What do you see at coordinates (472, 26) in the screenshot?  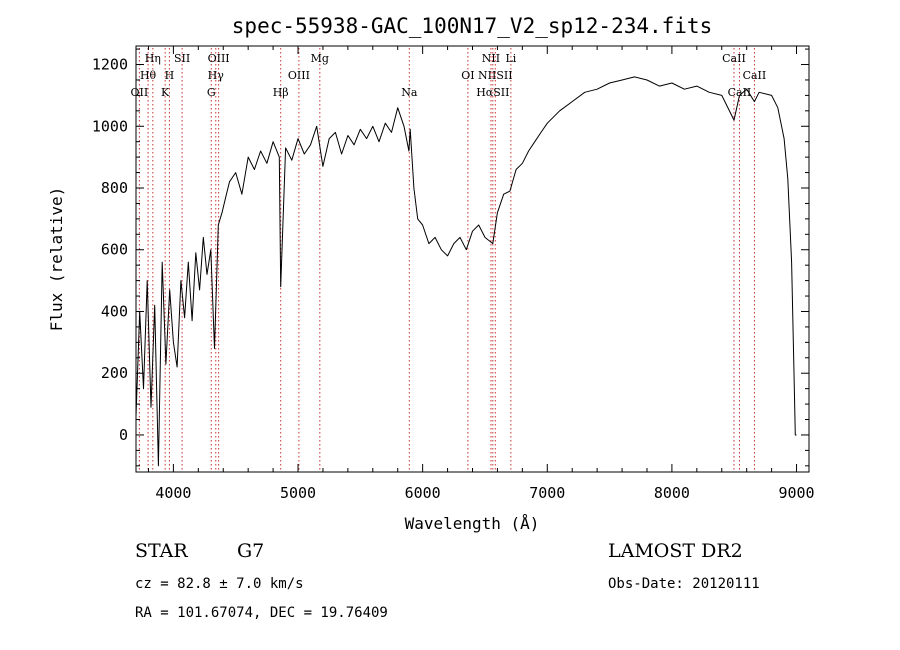 I see `chart-title: spec-55938-GAC_100N17_V2_sp12-234.fits` at bounding box center [472, 26].